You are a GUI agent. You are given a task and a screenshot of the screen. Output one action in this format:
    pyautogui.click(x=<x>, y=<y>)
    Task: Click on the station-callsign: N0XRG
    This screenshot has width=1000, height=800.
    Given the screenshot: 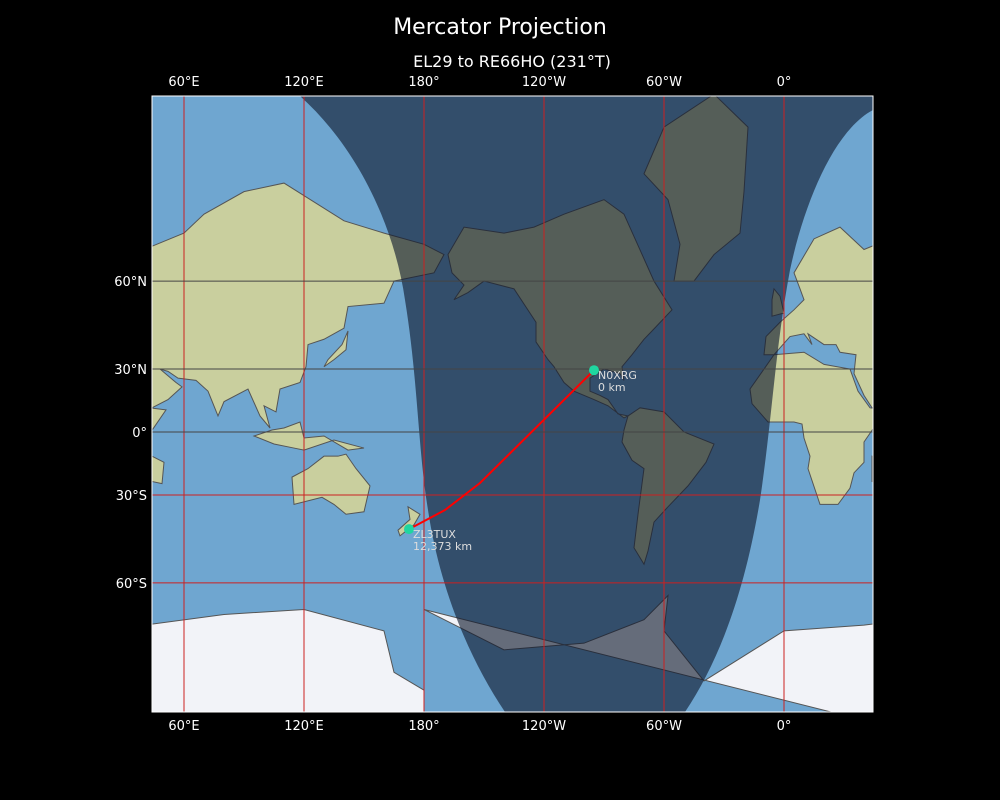 What is the action you would take?
    pyautogui.click(x=617, y=375)
    